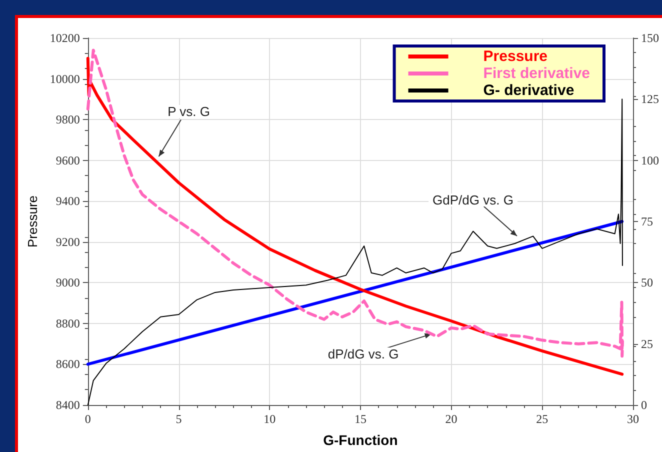 Image resolution: width=662 pixels, height=452 pixels. I want to click on y-tick-label: 9000, so click(68, 283).